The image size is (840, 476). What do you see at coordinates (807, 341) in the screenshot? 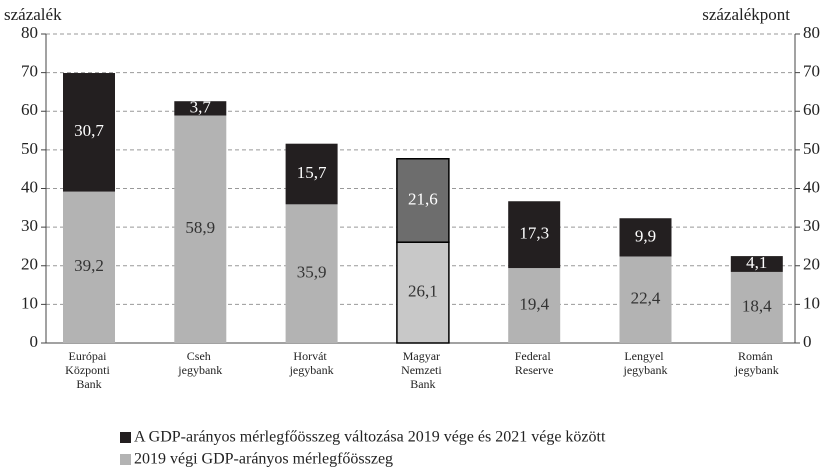
I see `y2-tick-label: 0` at bounding box center [807, 341].